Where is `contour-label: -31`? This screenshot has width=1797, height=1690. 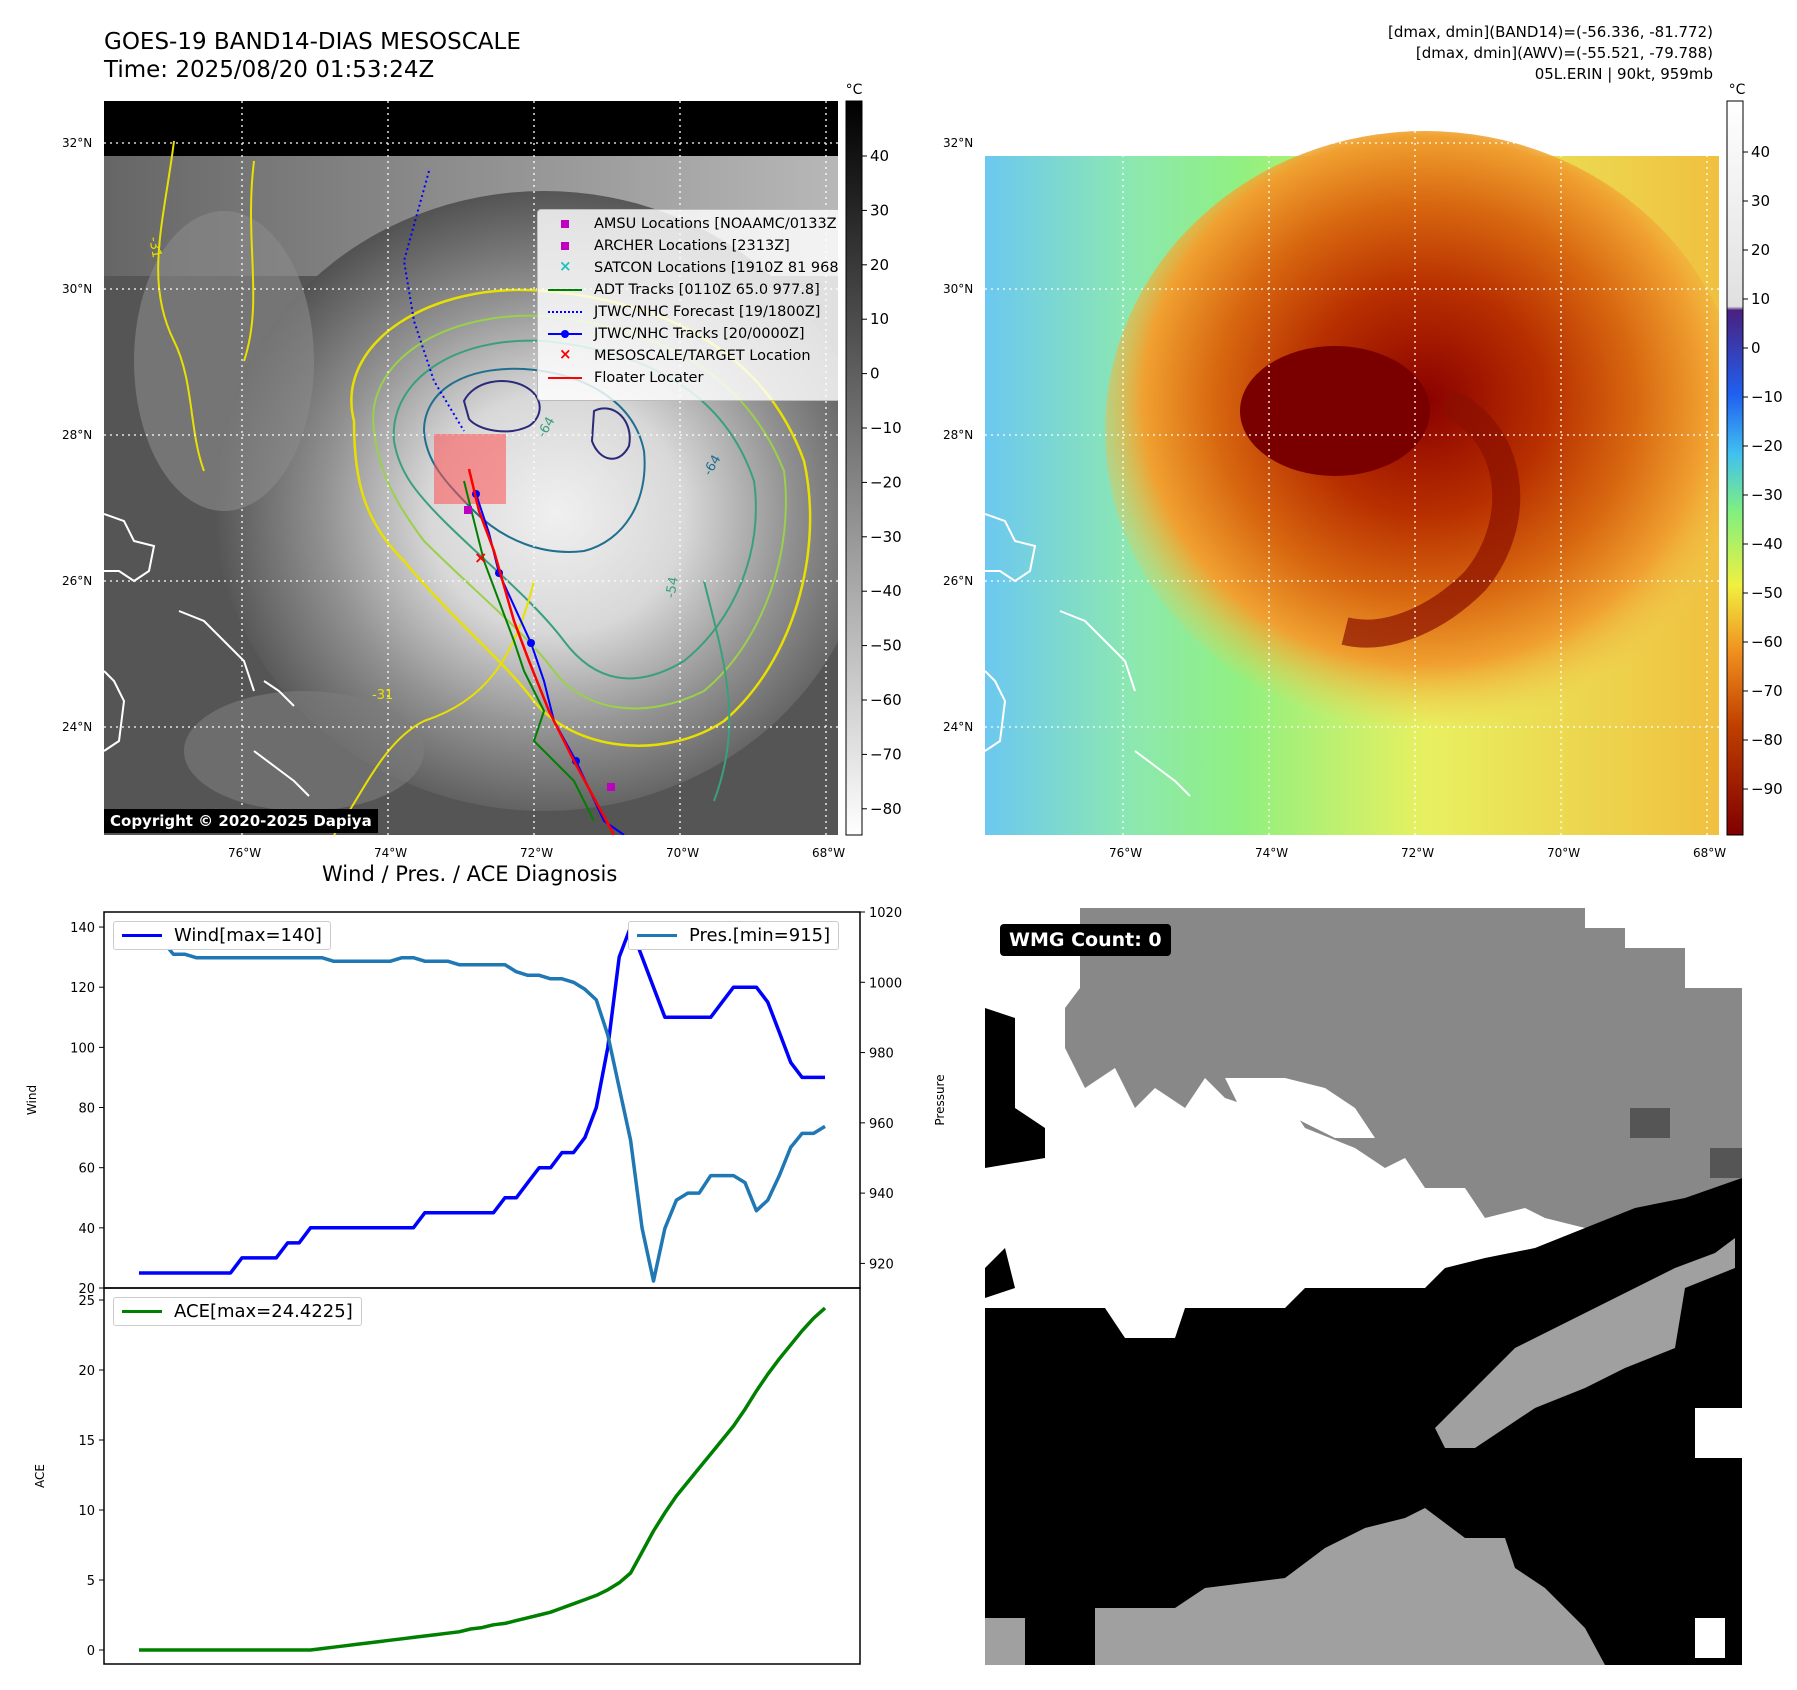 contour-label: -31 is located at coordinates (383, 695).